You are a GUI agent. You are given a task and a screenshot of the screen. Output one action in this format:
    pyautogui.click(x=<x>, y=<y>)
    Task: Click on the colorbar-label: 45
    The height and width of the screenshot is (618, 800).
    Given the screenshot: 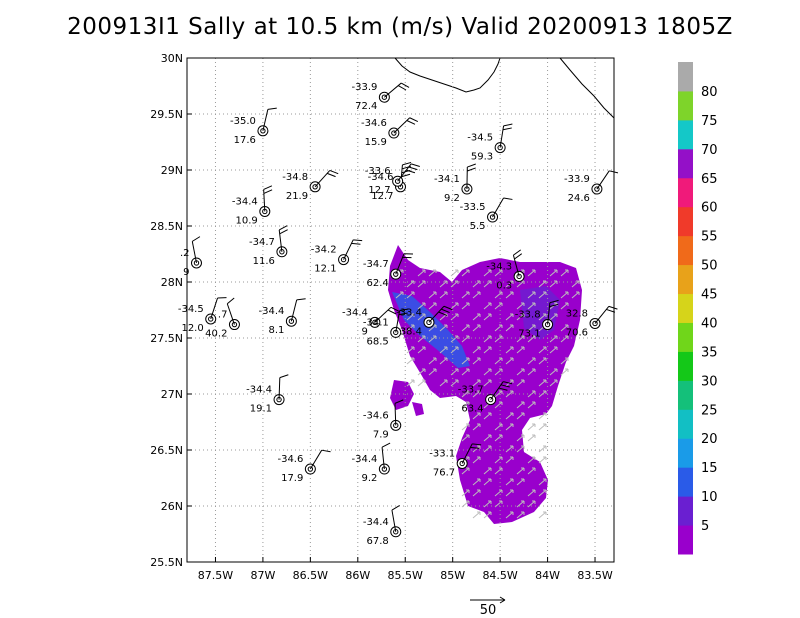 What is the action you would take?
    pyautogui.click(x=709, y=295)
    